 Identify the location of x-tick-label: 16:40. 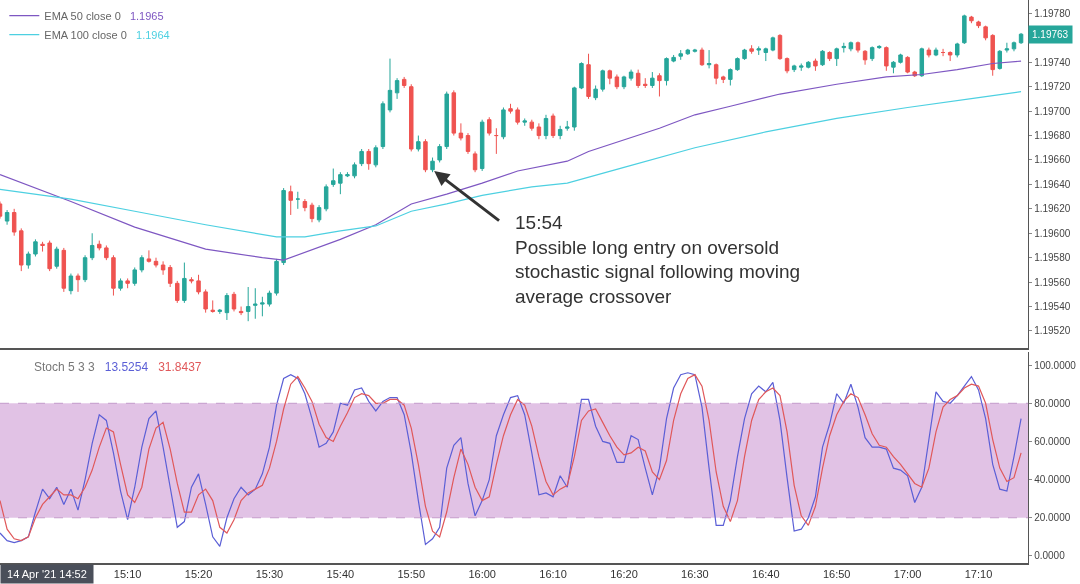
(766, 573).